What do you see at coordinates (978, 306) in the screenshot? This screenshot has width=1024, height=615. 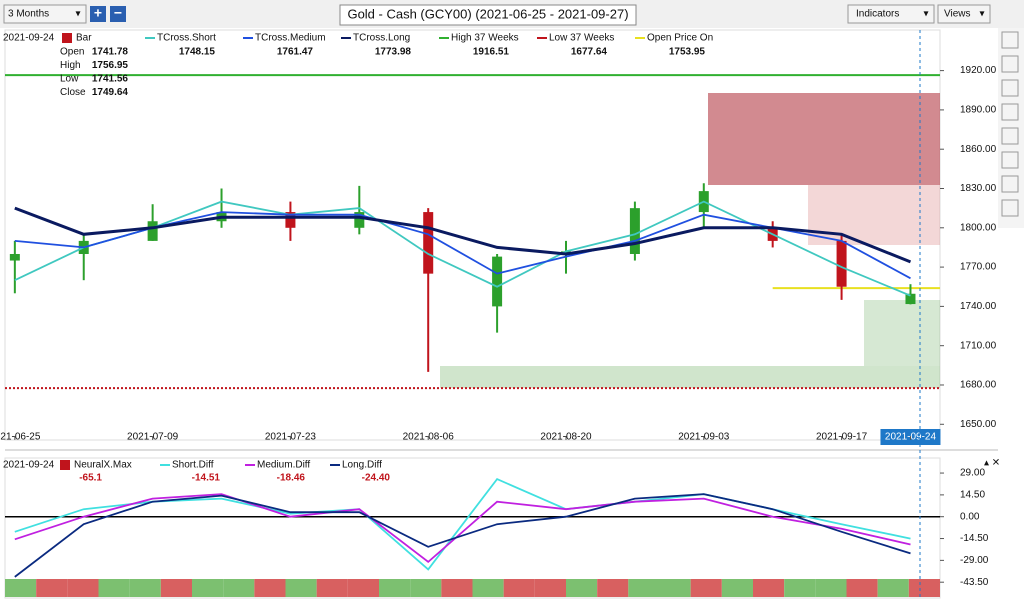 I see `y-tick-label: 1740.00` at bounding box center [978, 306].